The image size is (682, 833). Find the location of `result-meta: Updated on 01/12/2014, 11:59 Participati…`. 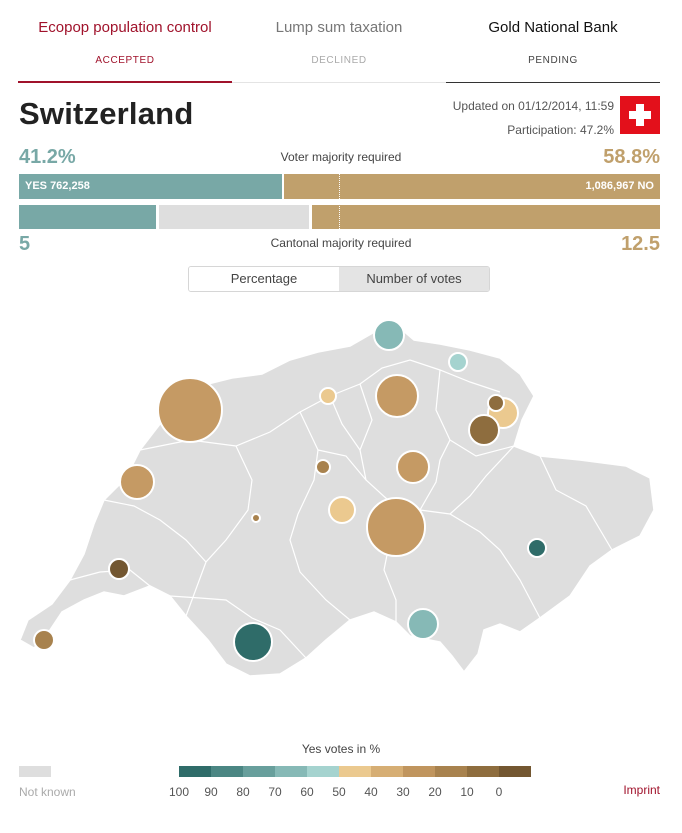

result-meta: Updated on 01/12/2014, 11:59 Participati… is located at coordinates (533, 118).